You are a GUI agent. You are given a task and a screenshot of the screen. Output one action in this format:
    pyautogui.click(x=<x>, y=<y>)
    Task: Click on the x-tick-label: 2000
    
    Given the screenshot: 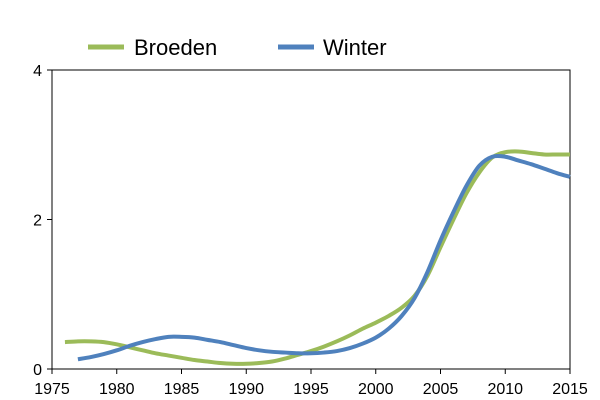 What is the action you would take?
    pyautogui.click(x=376, y=389)
    